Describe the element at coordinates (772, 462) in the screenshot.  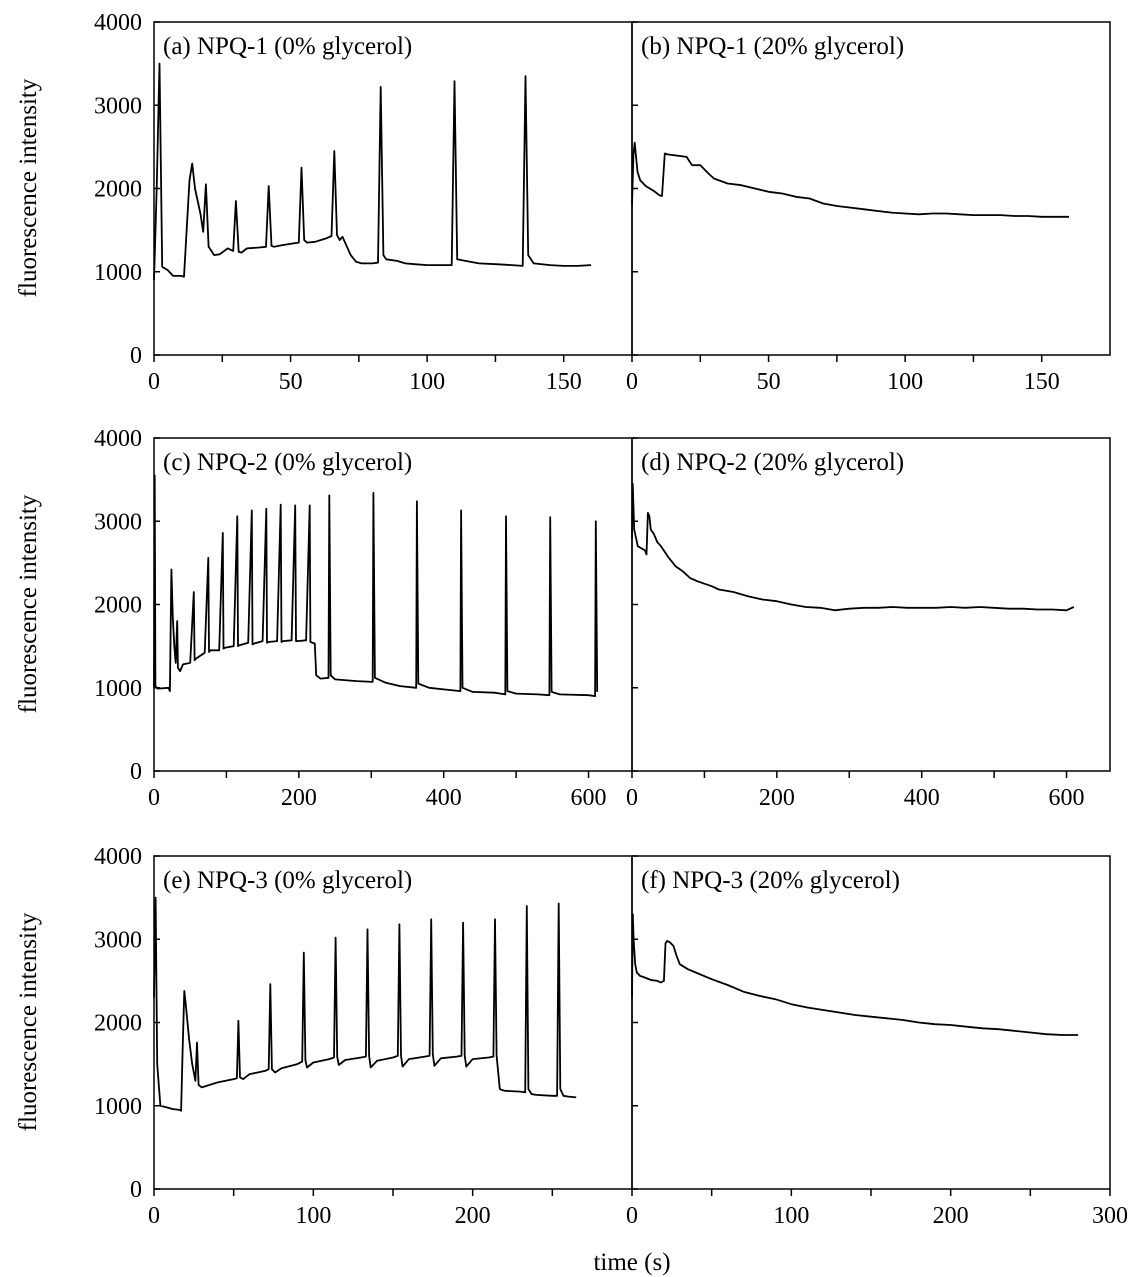
I see `panel-label: (d) NPQ-2 (20% glycerol)` at that location.